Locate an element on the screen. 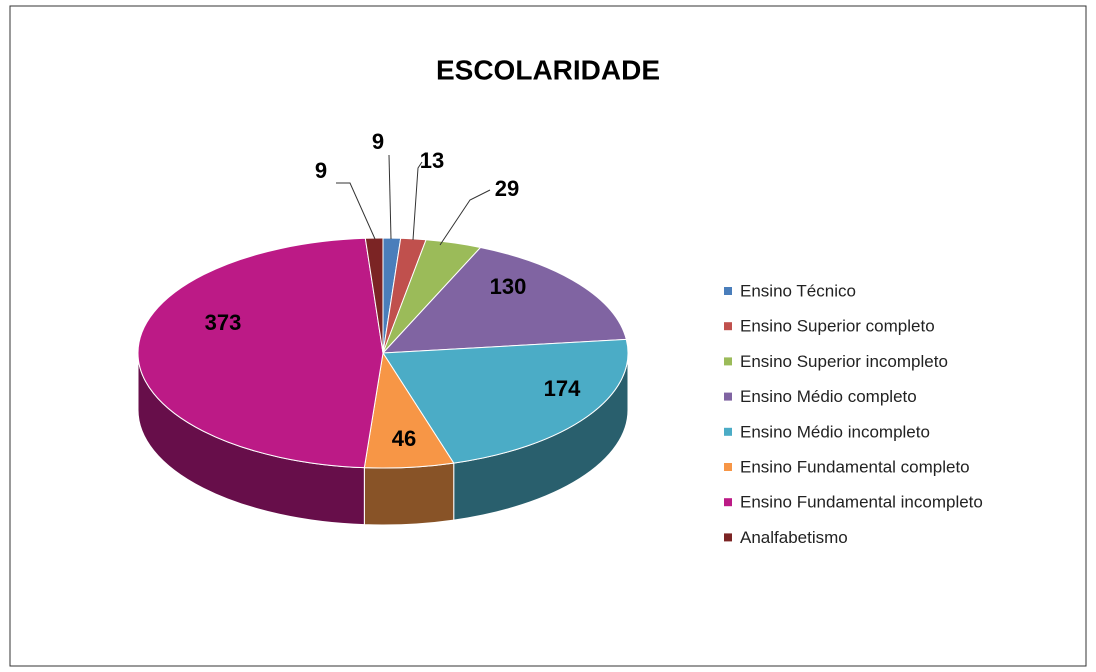  chart-title: ESCOLARIDADE is located at coordinates (548, 69).